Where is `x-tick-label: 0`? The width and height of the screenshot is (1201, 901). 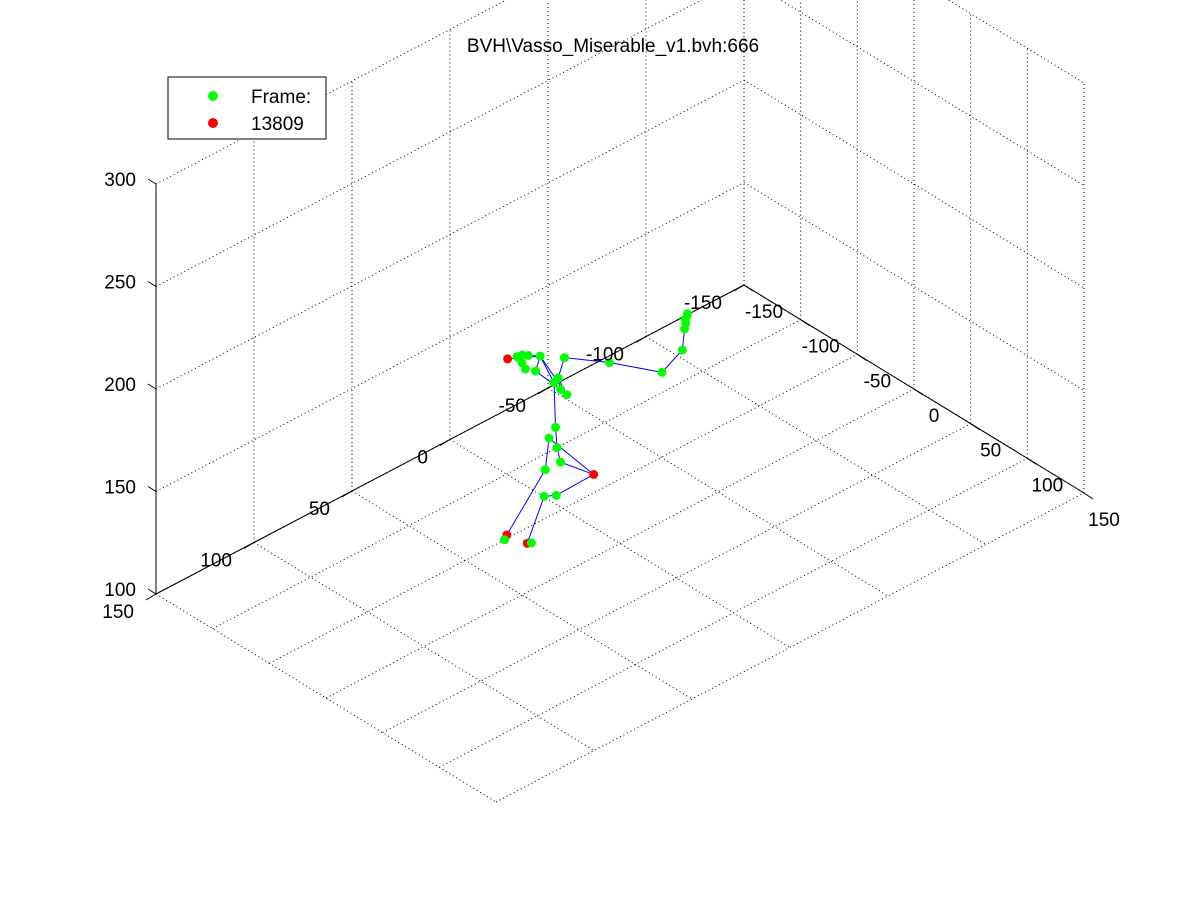 x-tick-label: 0 is located at coordinates (934, 416).